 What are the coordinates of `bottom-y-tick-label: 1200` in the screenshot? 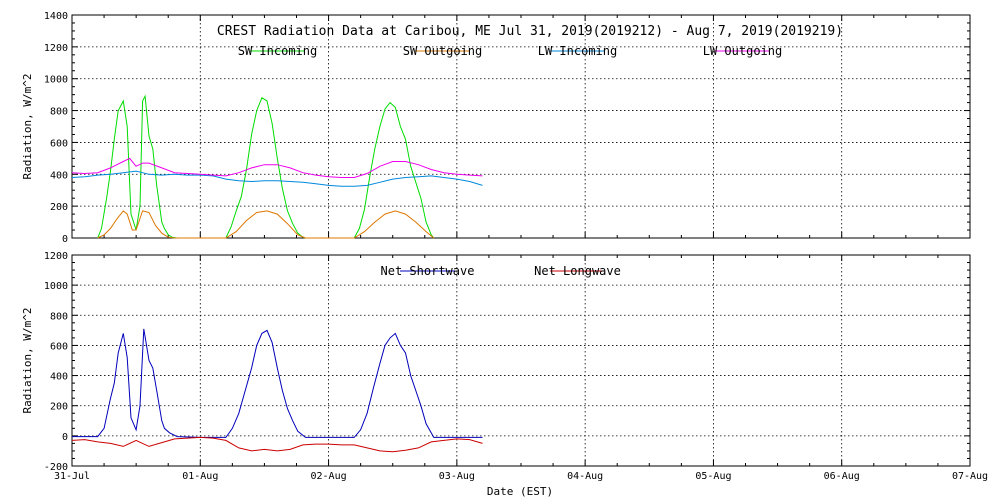 It's located at (56, 256).